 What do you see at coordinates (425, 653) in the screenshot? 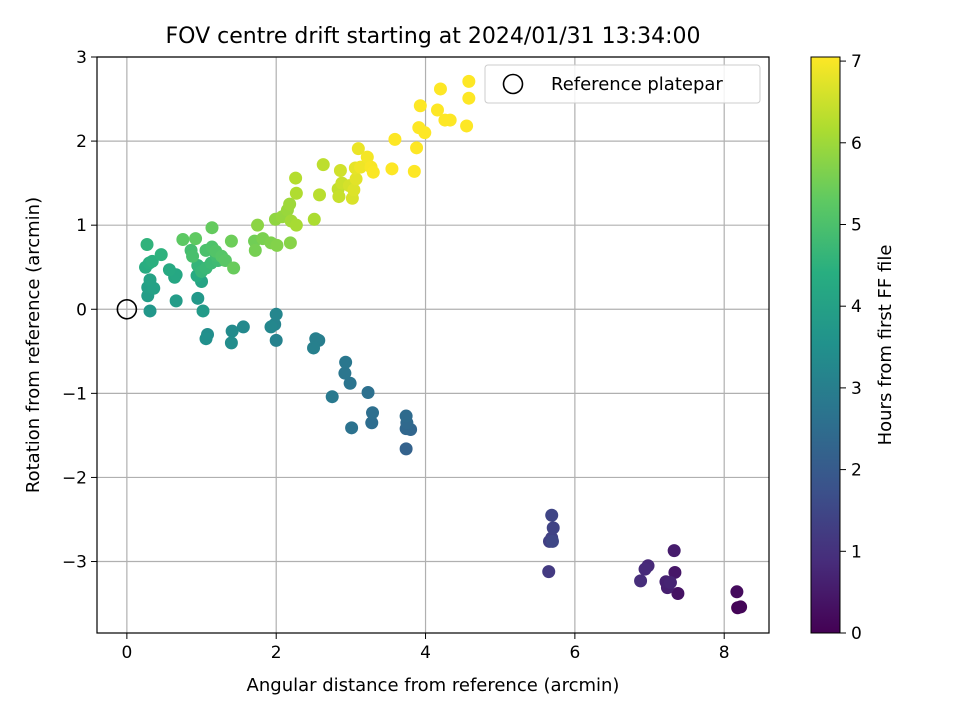
I see `x-tick-label: 4` at bounding box center [425, 653].